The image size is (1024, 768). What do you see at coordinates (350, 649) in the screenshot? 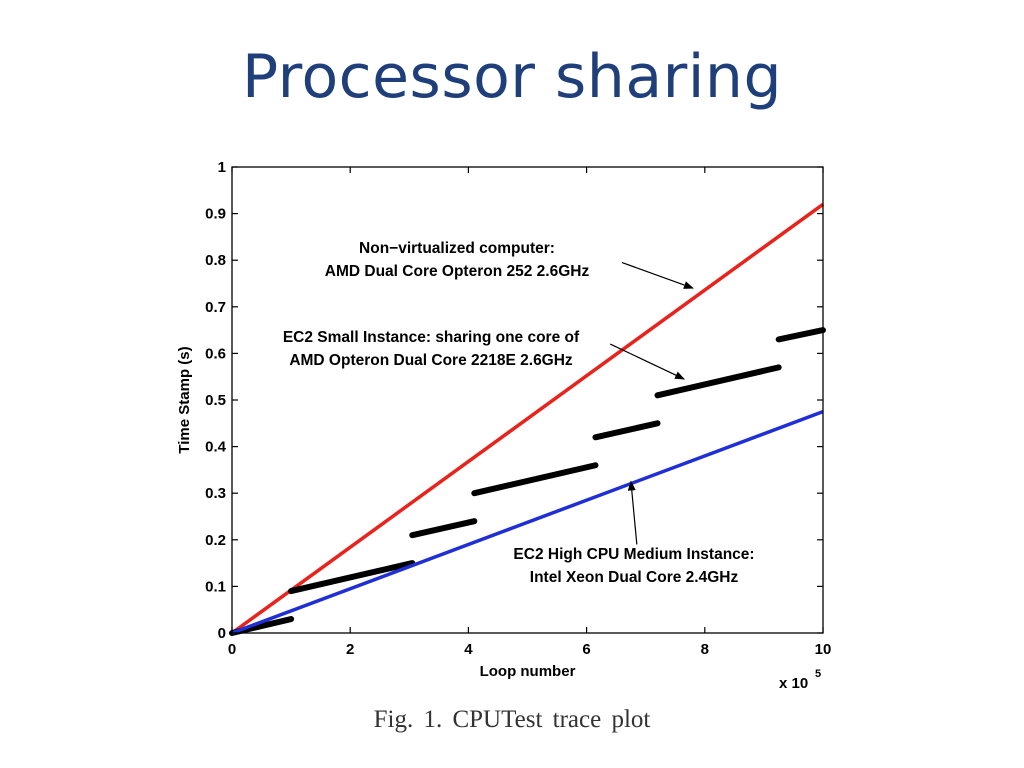
I see `x-tick-label: 2` at bounding box center [350, 649].